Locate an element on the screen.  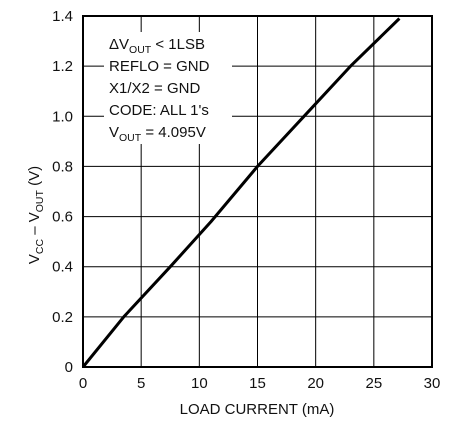
annotation-background is located at coordinates (168, 88).